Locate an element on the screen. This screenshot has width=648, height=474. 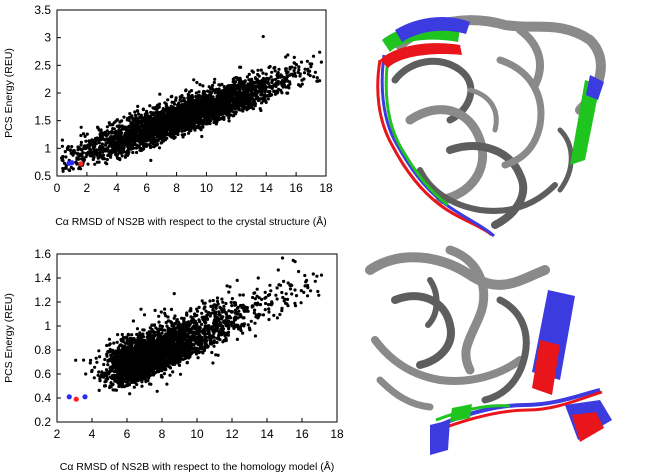
y-tick-label: 3.5 is located at coordinates (42, 10).